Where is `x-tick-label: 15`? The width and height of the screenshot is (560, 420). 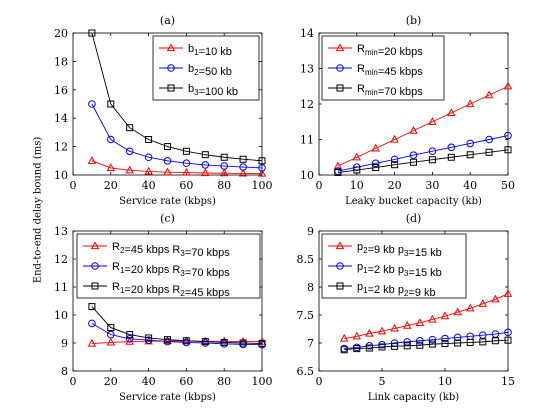 x-tick-label: 15 is located at coordinates (508, 381).